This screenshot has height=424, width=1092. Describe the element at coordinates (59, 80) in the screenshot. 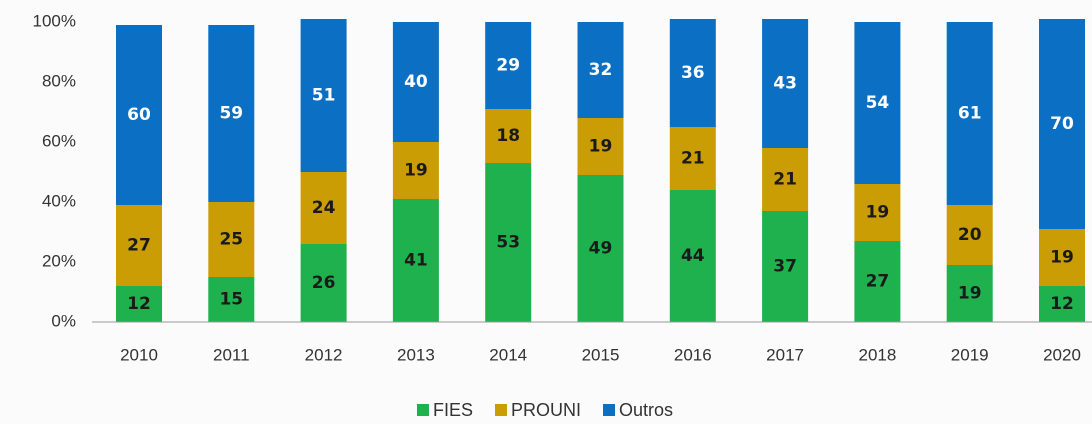

I see `y-tick-label: 80%` at that location.